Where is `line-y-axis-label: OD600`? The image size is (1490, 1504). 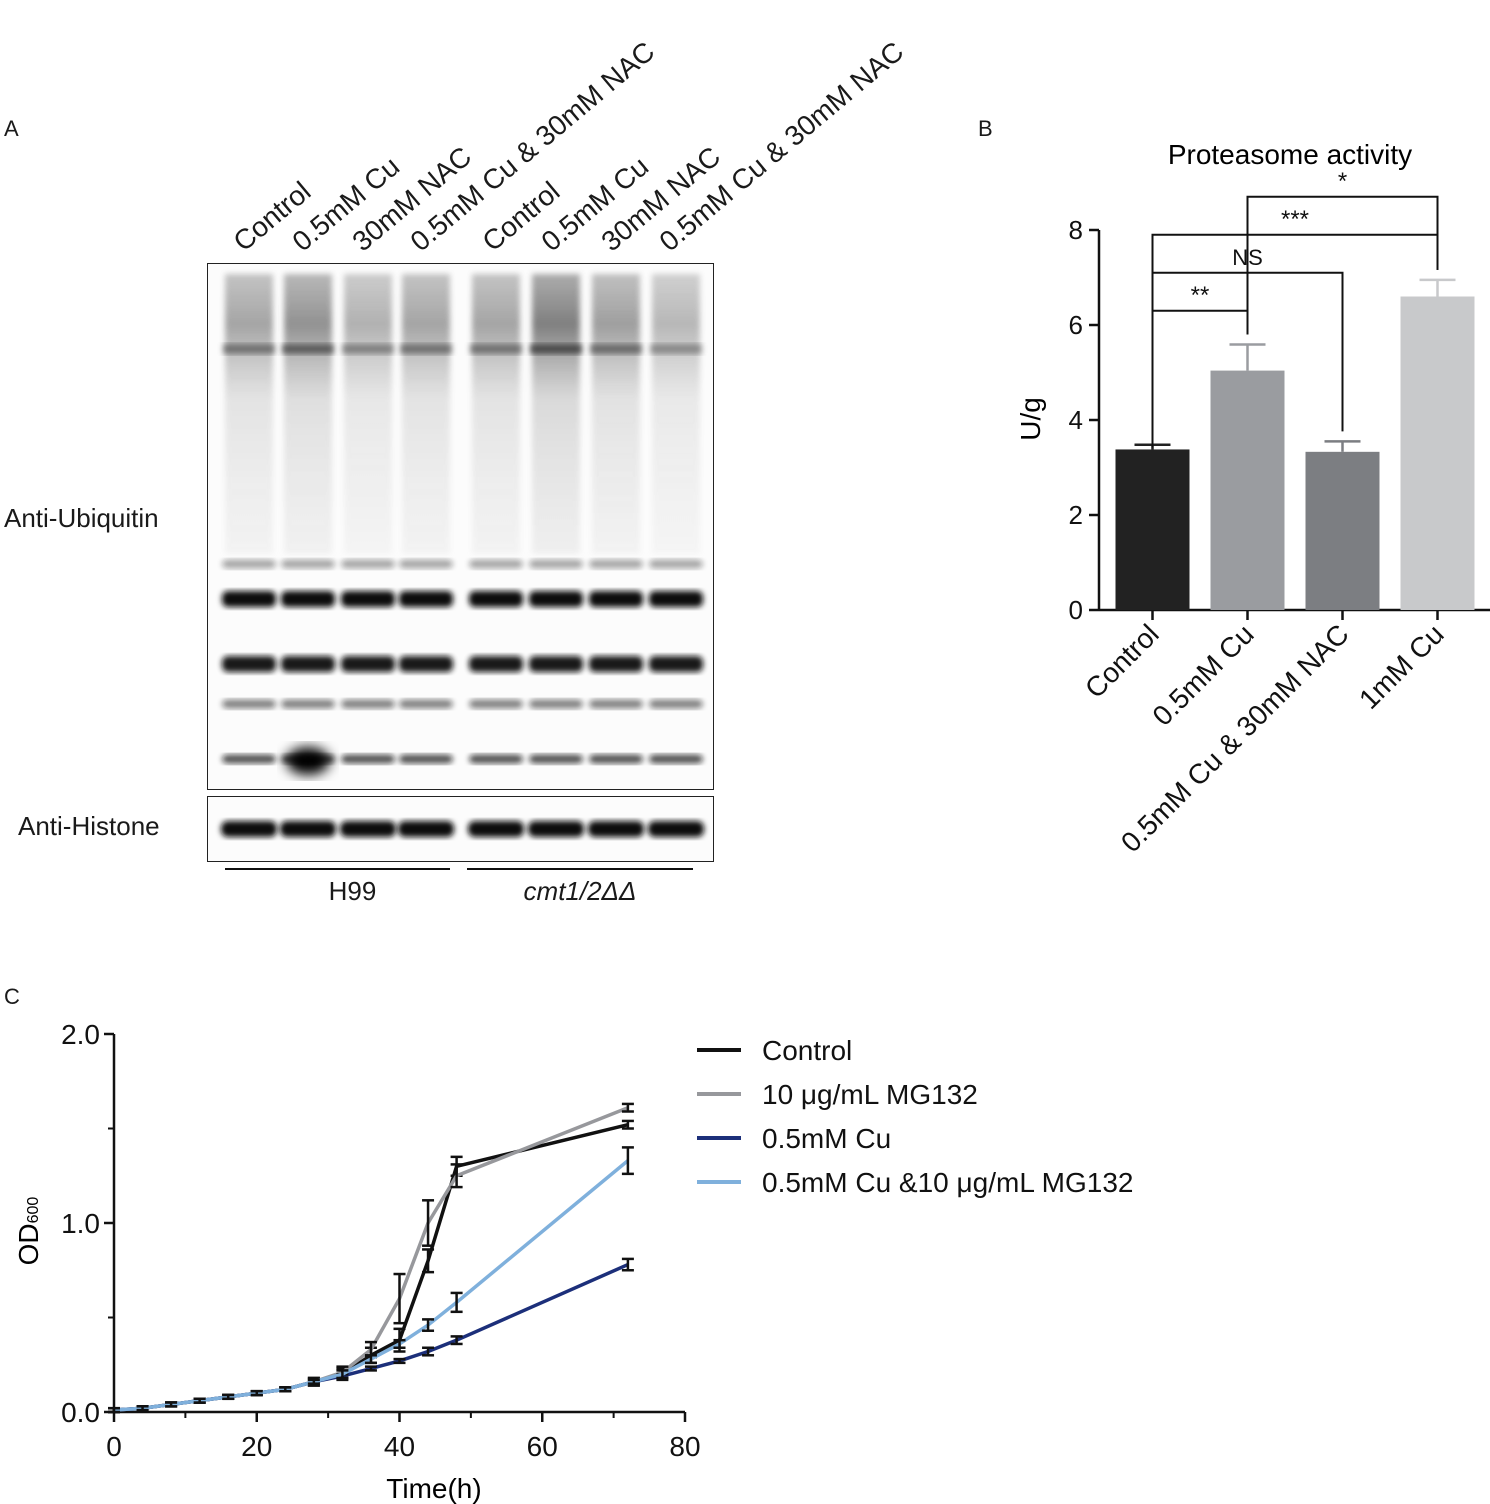
line-y-axis-label: OD600 is located at coordinates (28, 1231).